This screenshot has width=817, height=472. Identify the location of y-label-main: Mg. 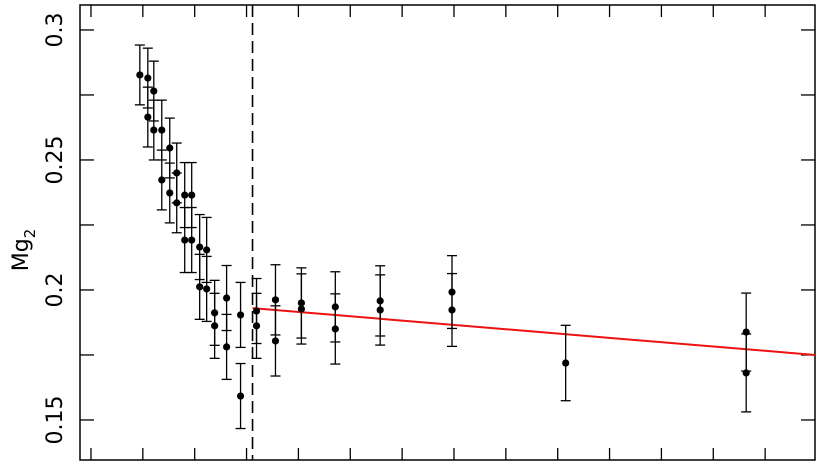
(21, 254).